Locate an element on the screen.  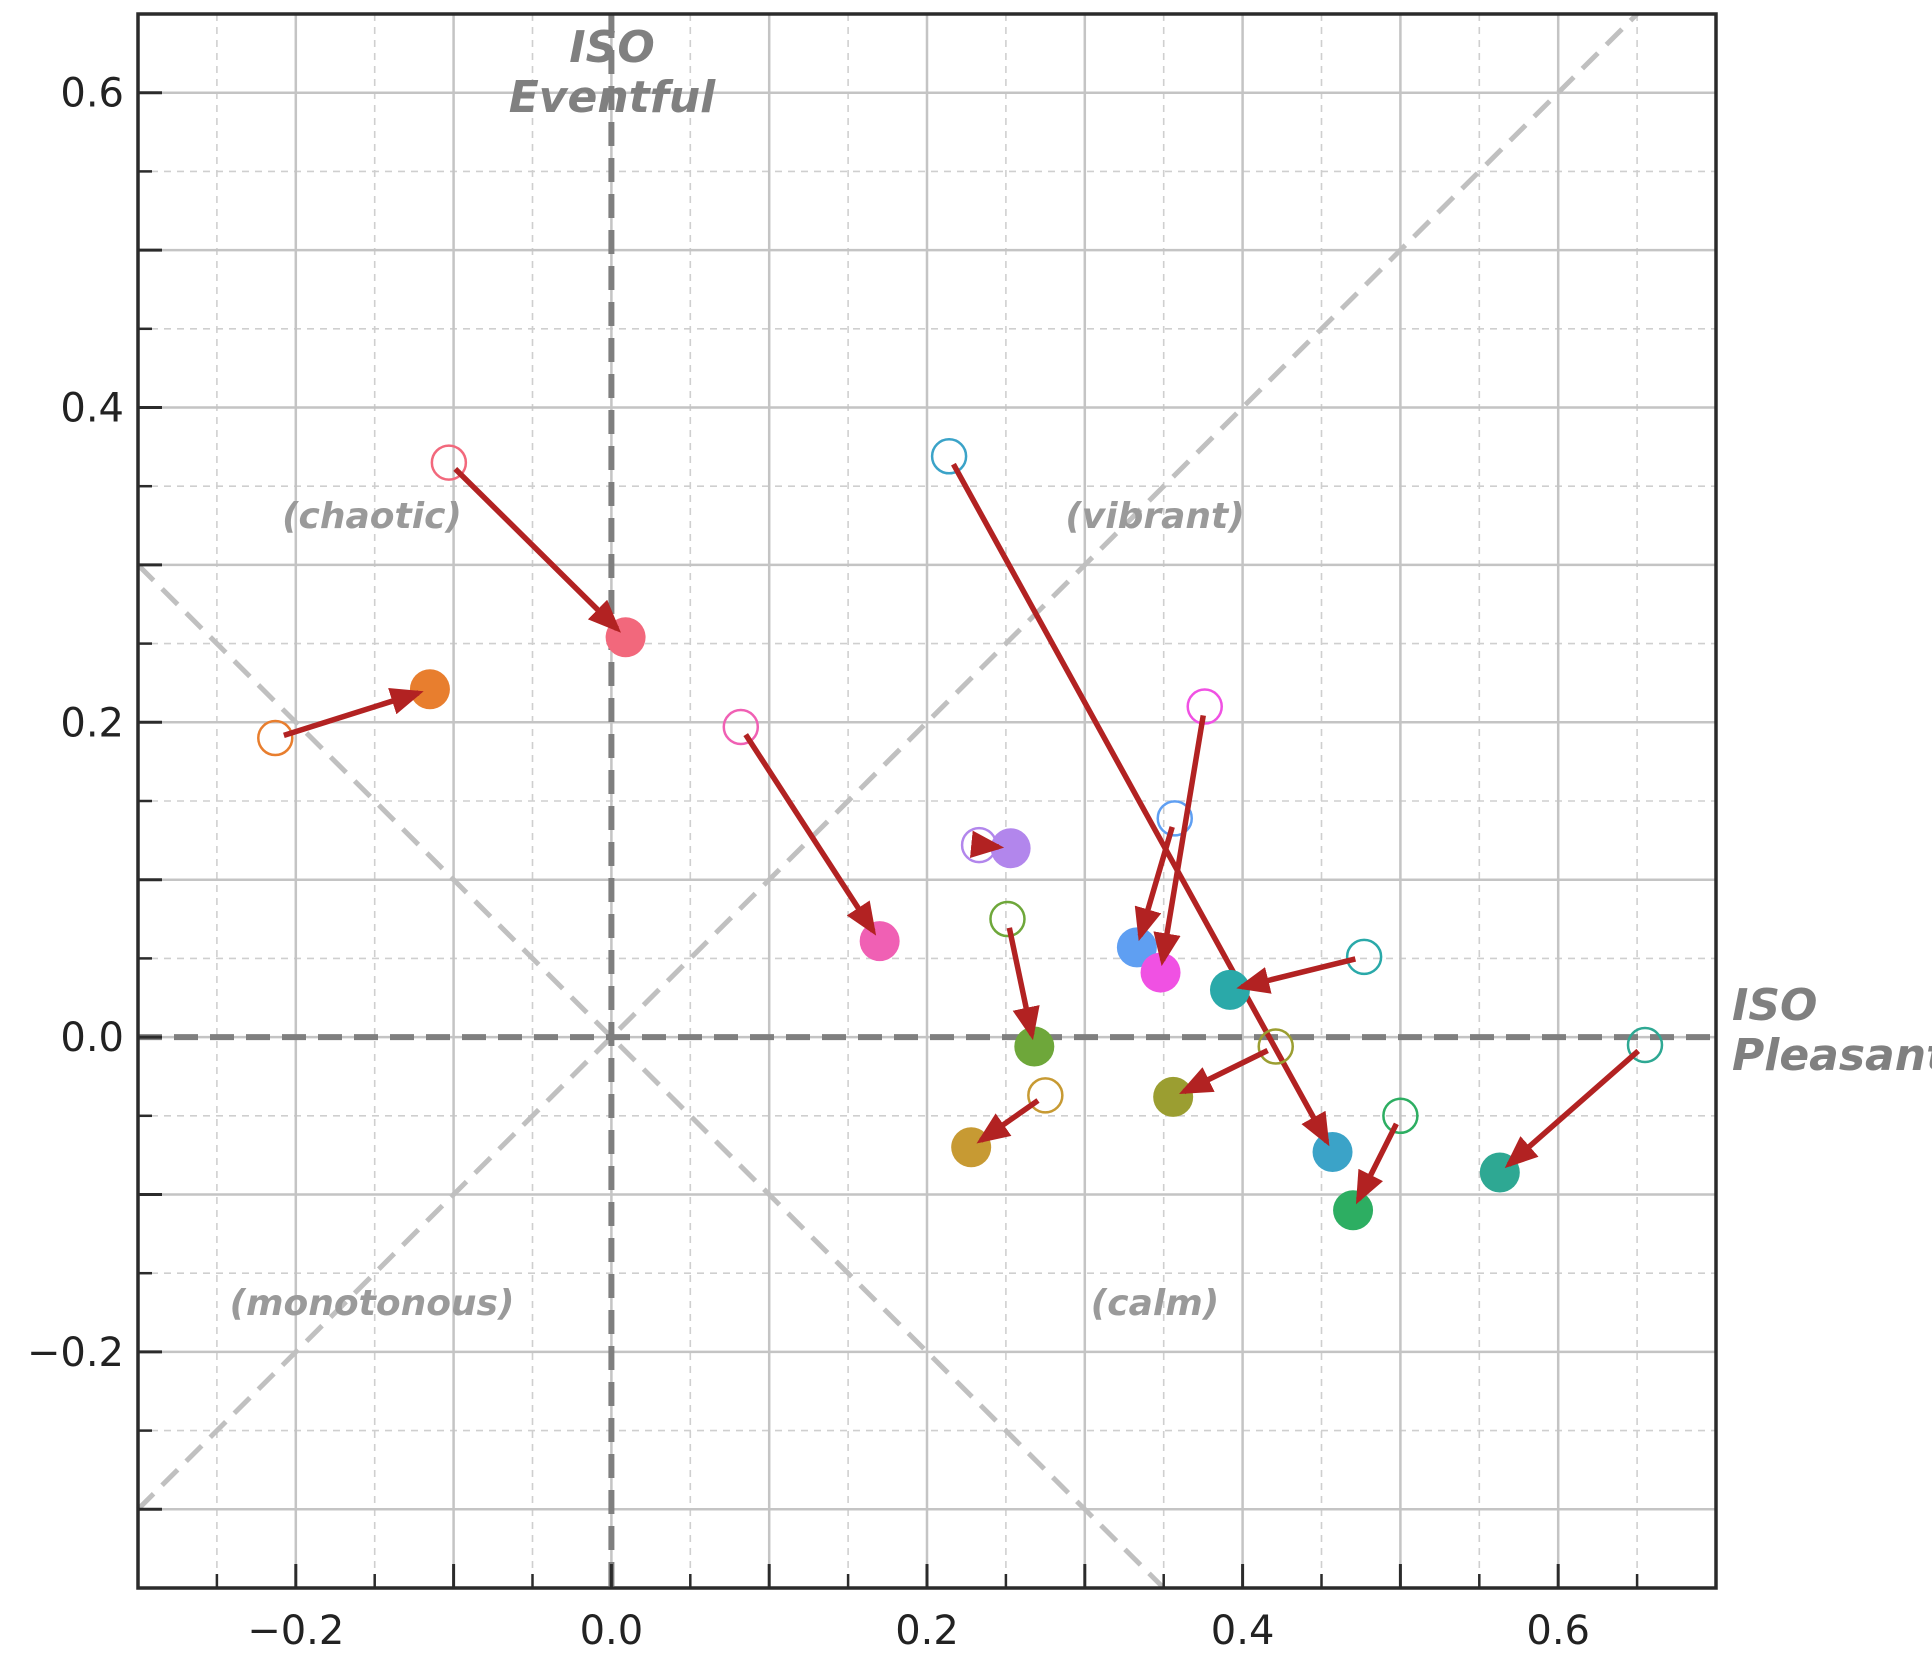
x-axis-title-line1: ISO is located at coordinates (1774, 1005).